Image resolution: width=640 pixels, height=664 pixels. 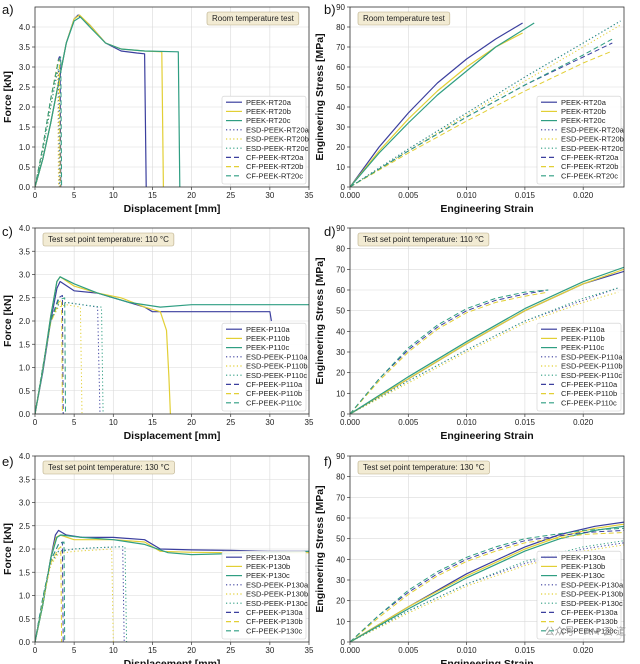 I want to click on tick-label-y: 10, so click(x=340, y=167).